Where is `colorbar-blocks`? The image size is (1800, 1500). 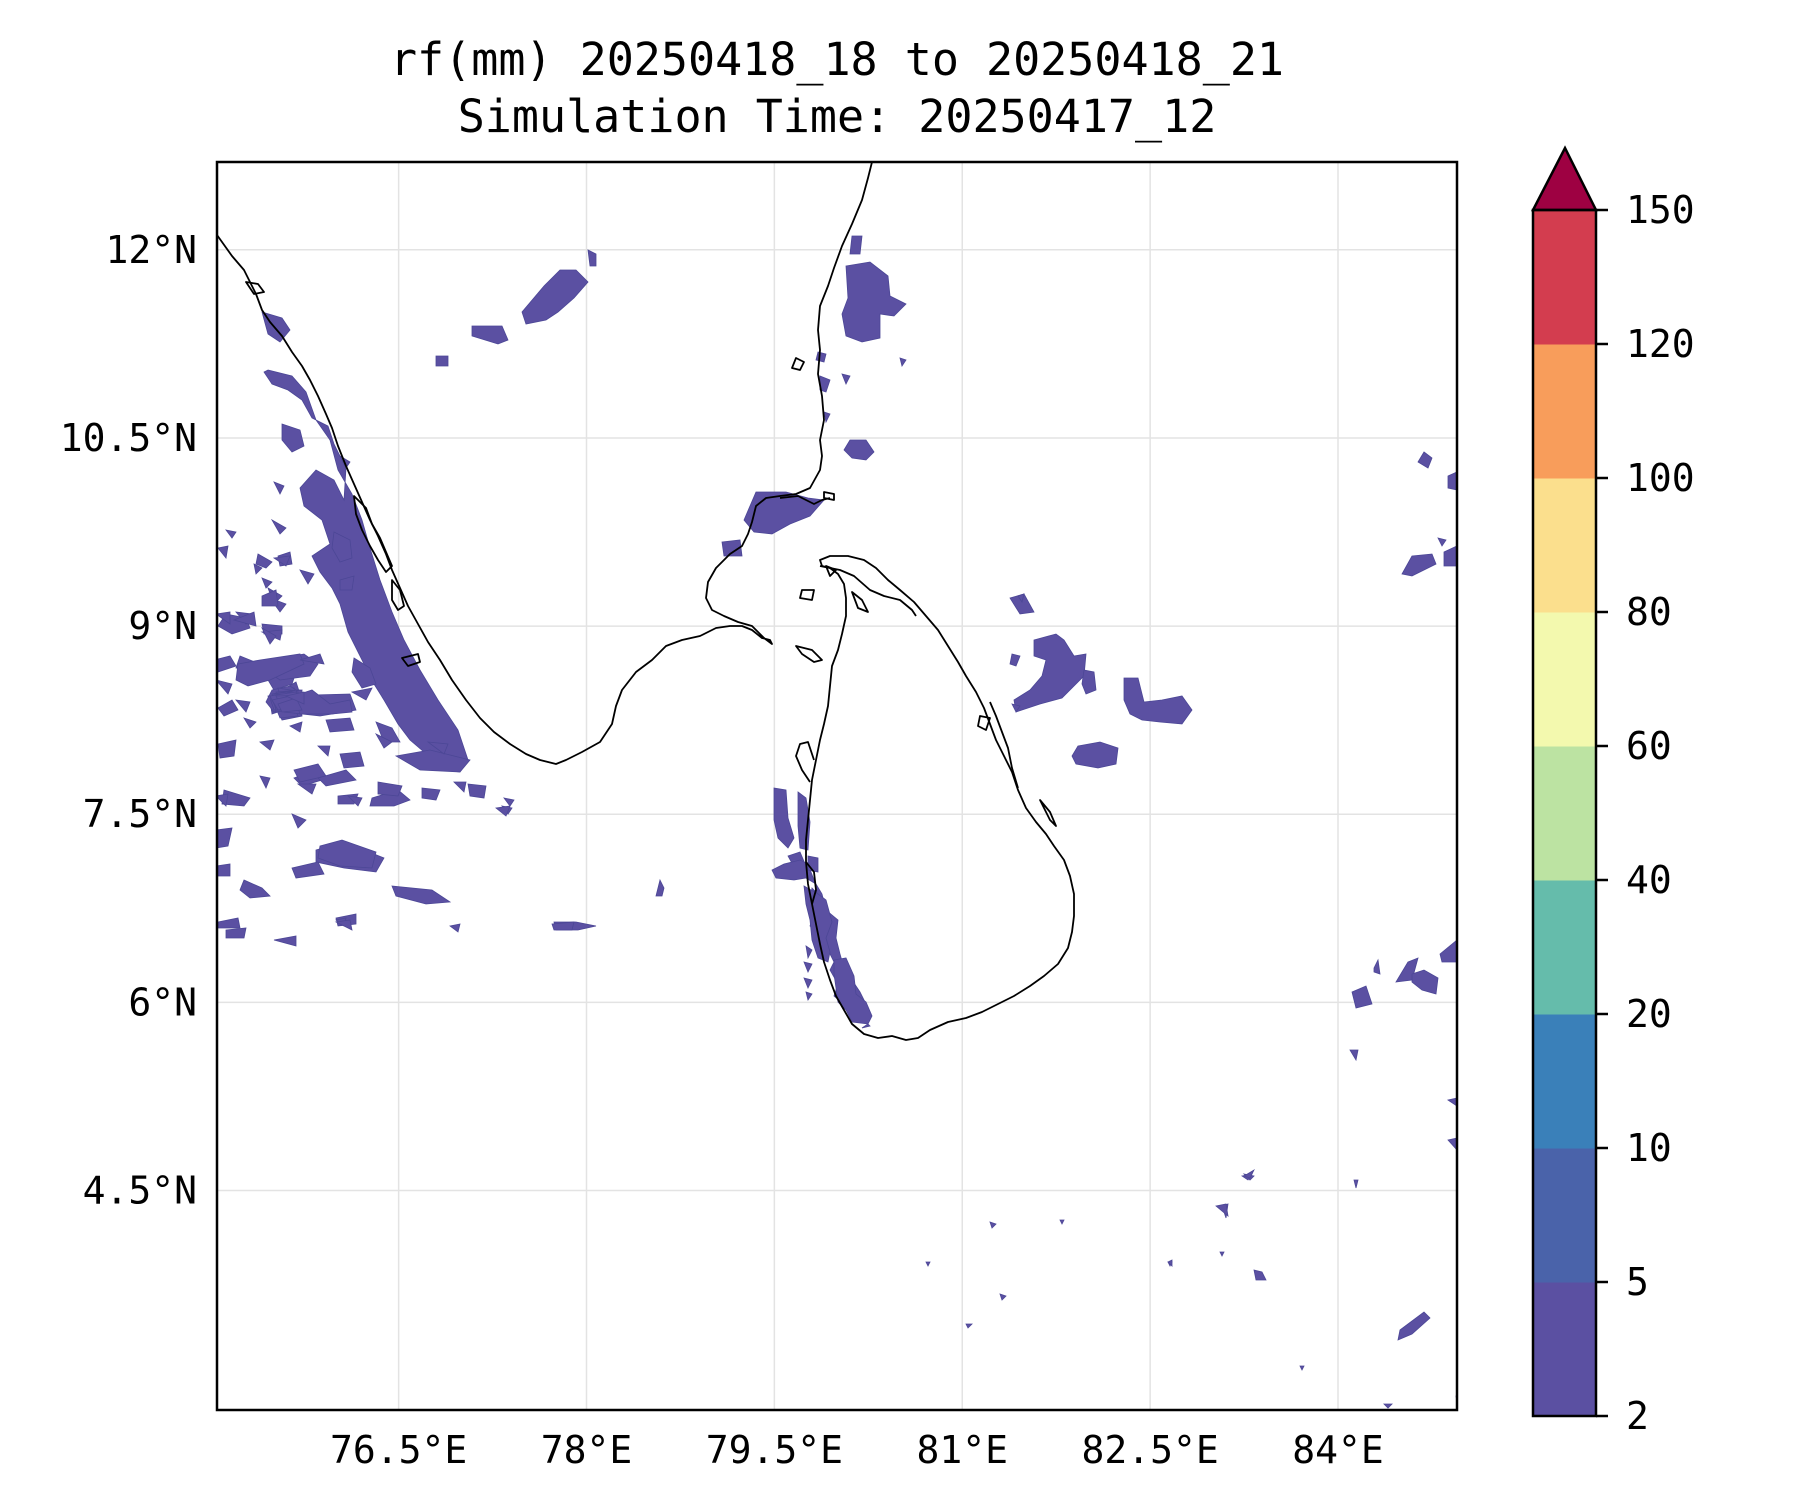 colorbar-blocks is located at coordinates (1564, 813).